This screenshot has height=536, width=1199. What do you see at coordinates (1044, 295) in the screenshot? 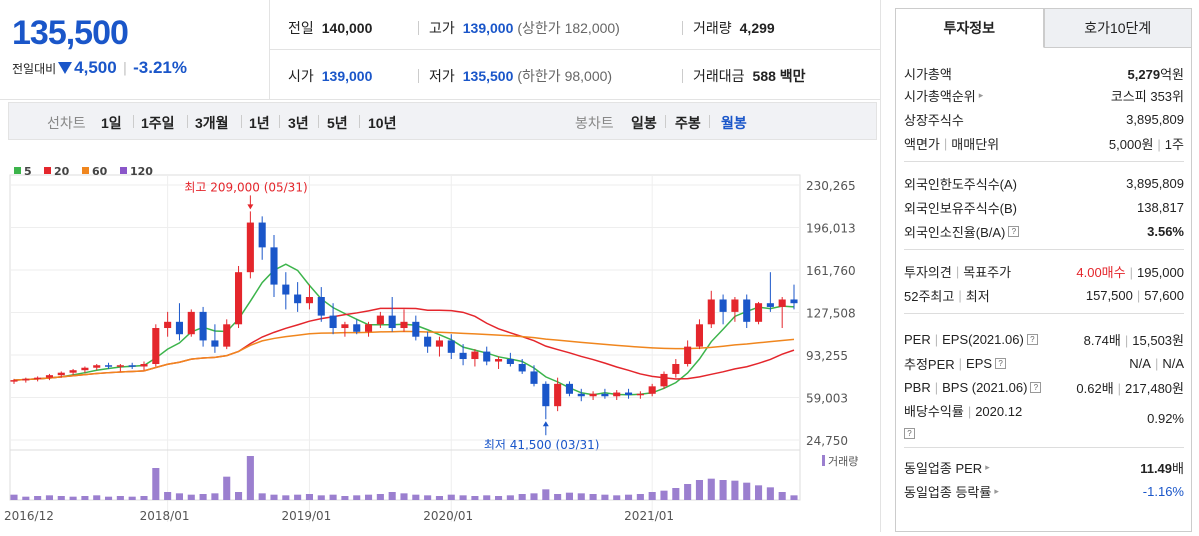
I see `week52-row: 52주최고 | 최저 157,500 | 57,600` at bounding box center [1044, 295].